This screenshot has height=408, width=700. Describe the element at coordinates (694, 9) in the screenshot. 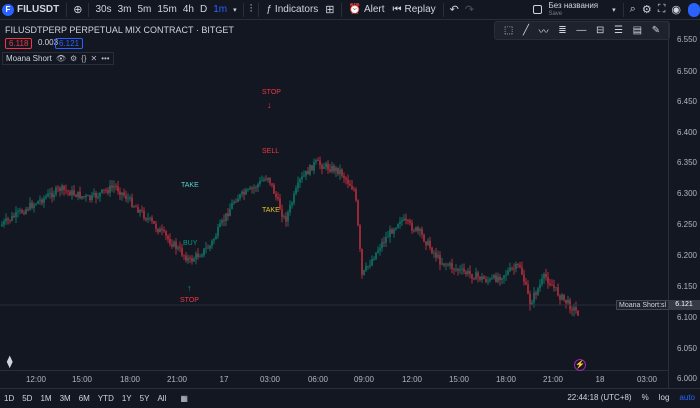

I see `publish-button` at that location.